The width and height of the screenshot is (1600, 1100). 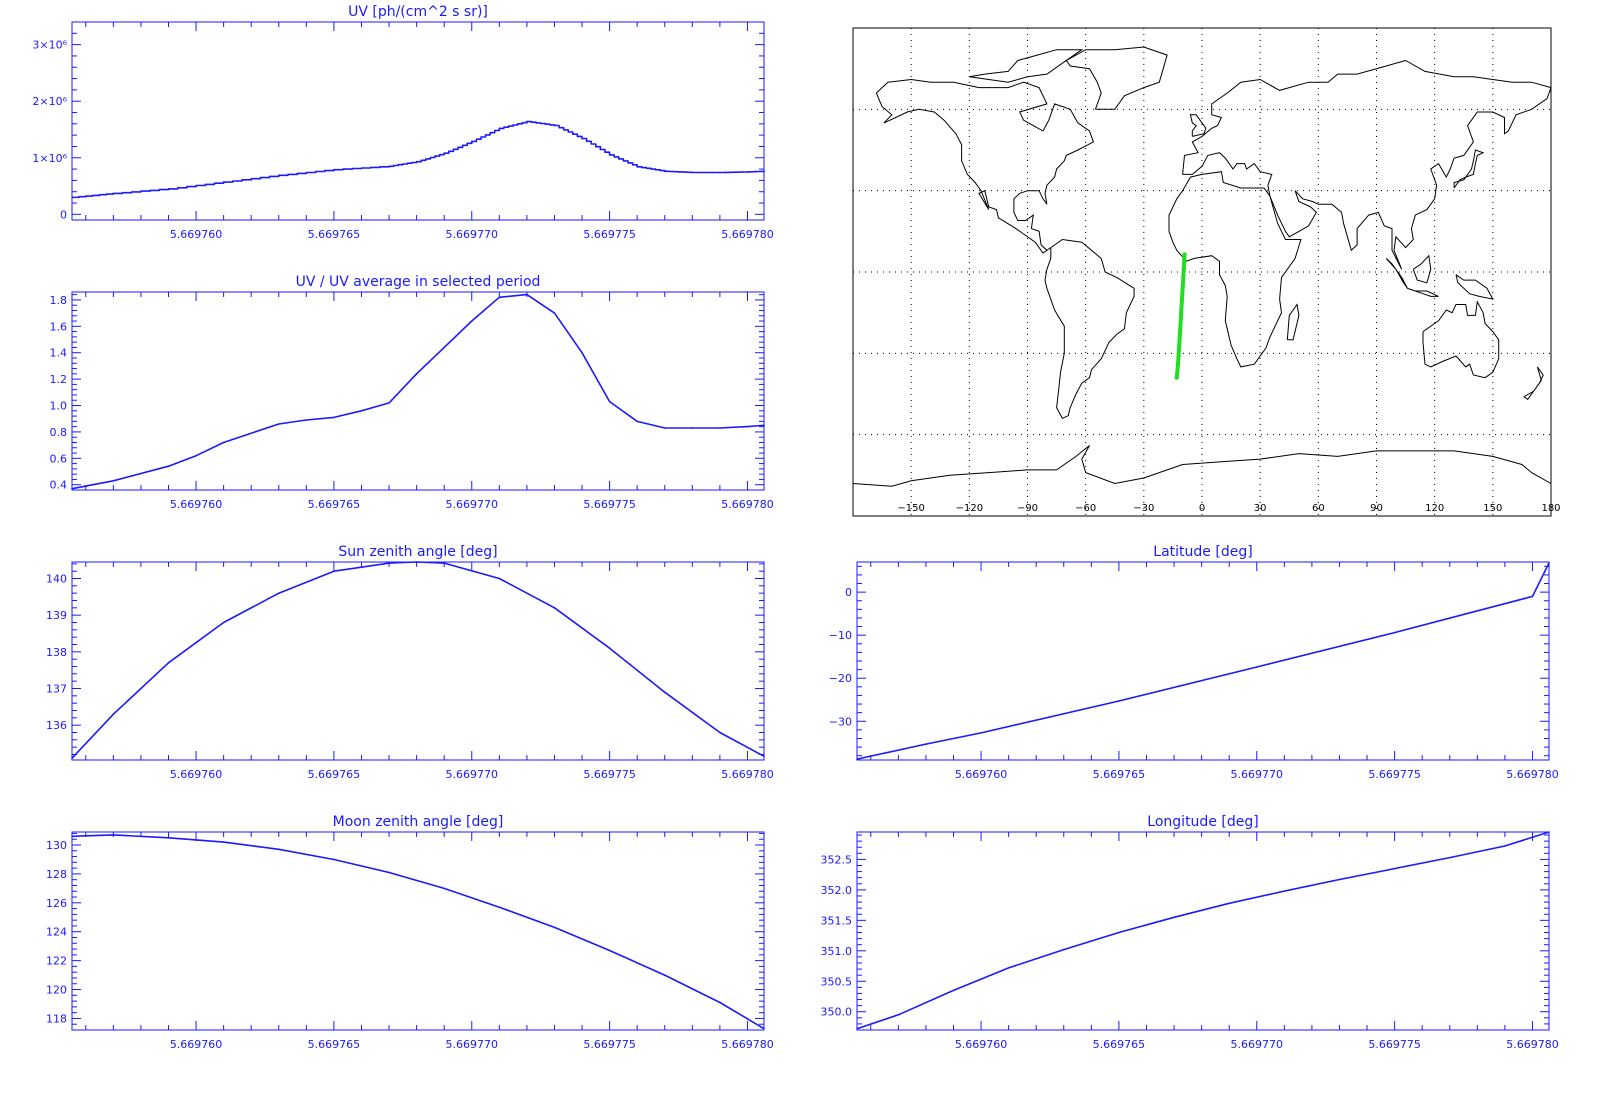 I want to click on coastline-indonesia, so click(x=1412, y=277).